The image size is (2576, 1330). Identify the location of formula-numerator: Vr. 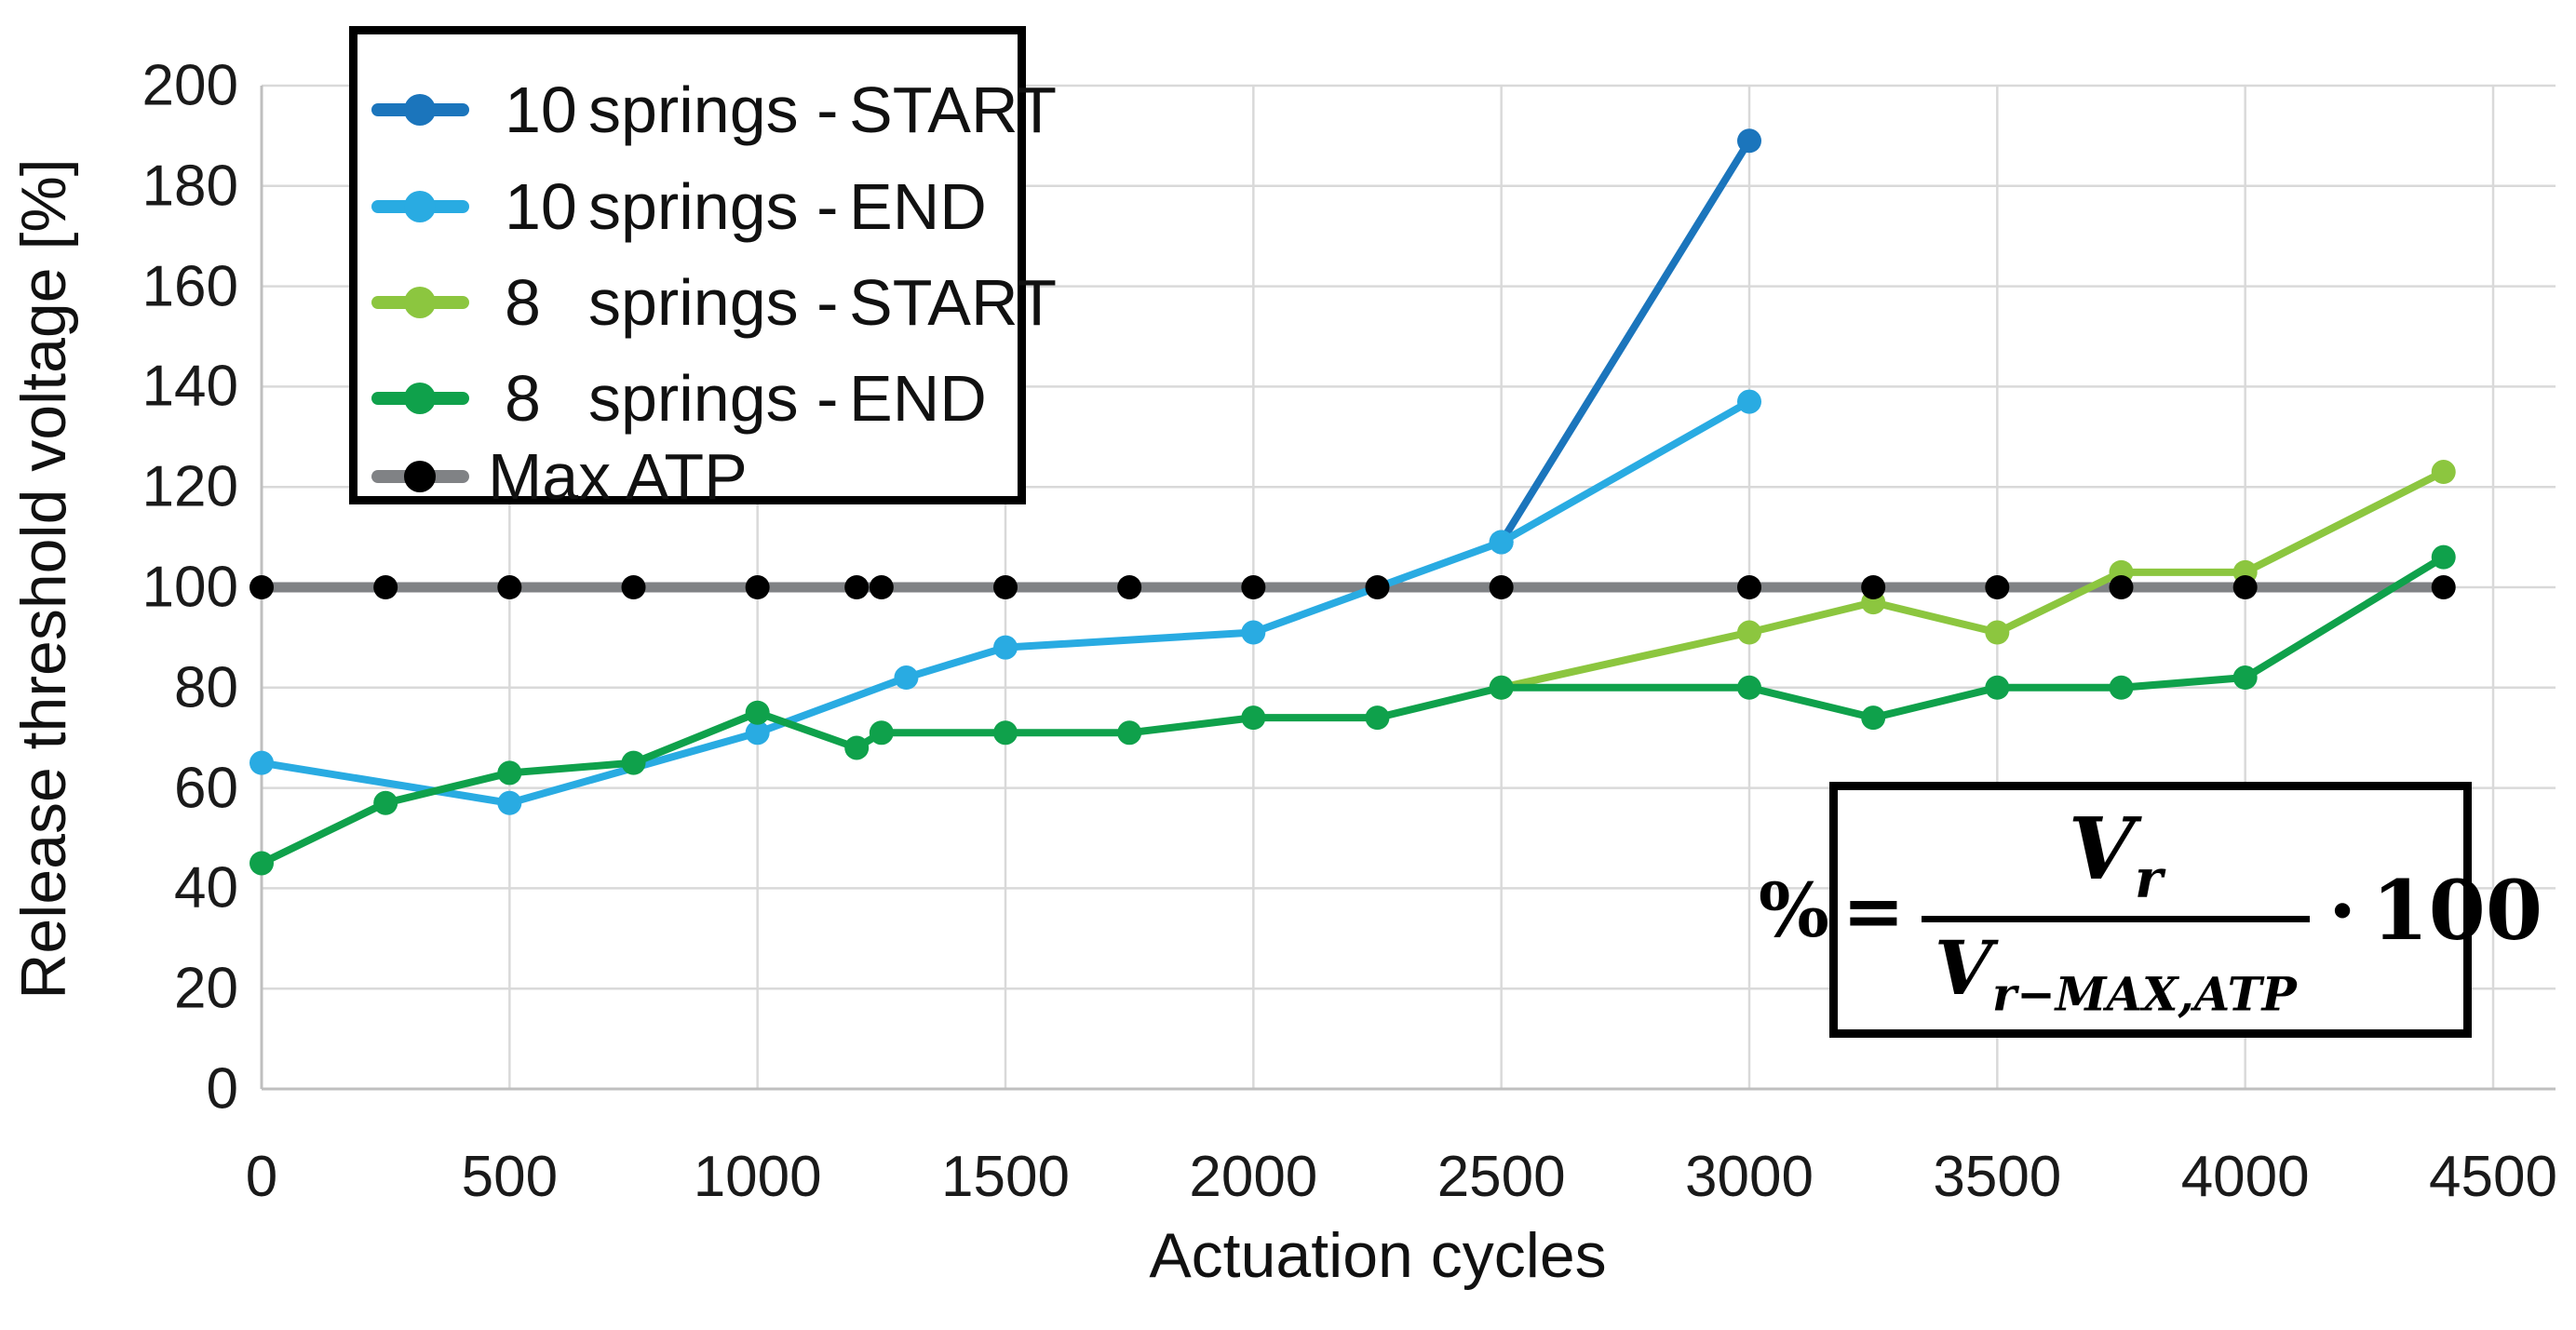
(2116, 854).